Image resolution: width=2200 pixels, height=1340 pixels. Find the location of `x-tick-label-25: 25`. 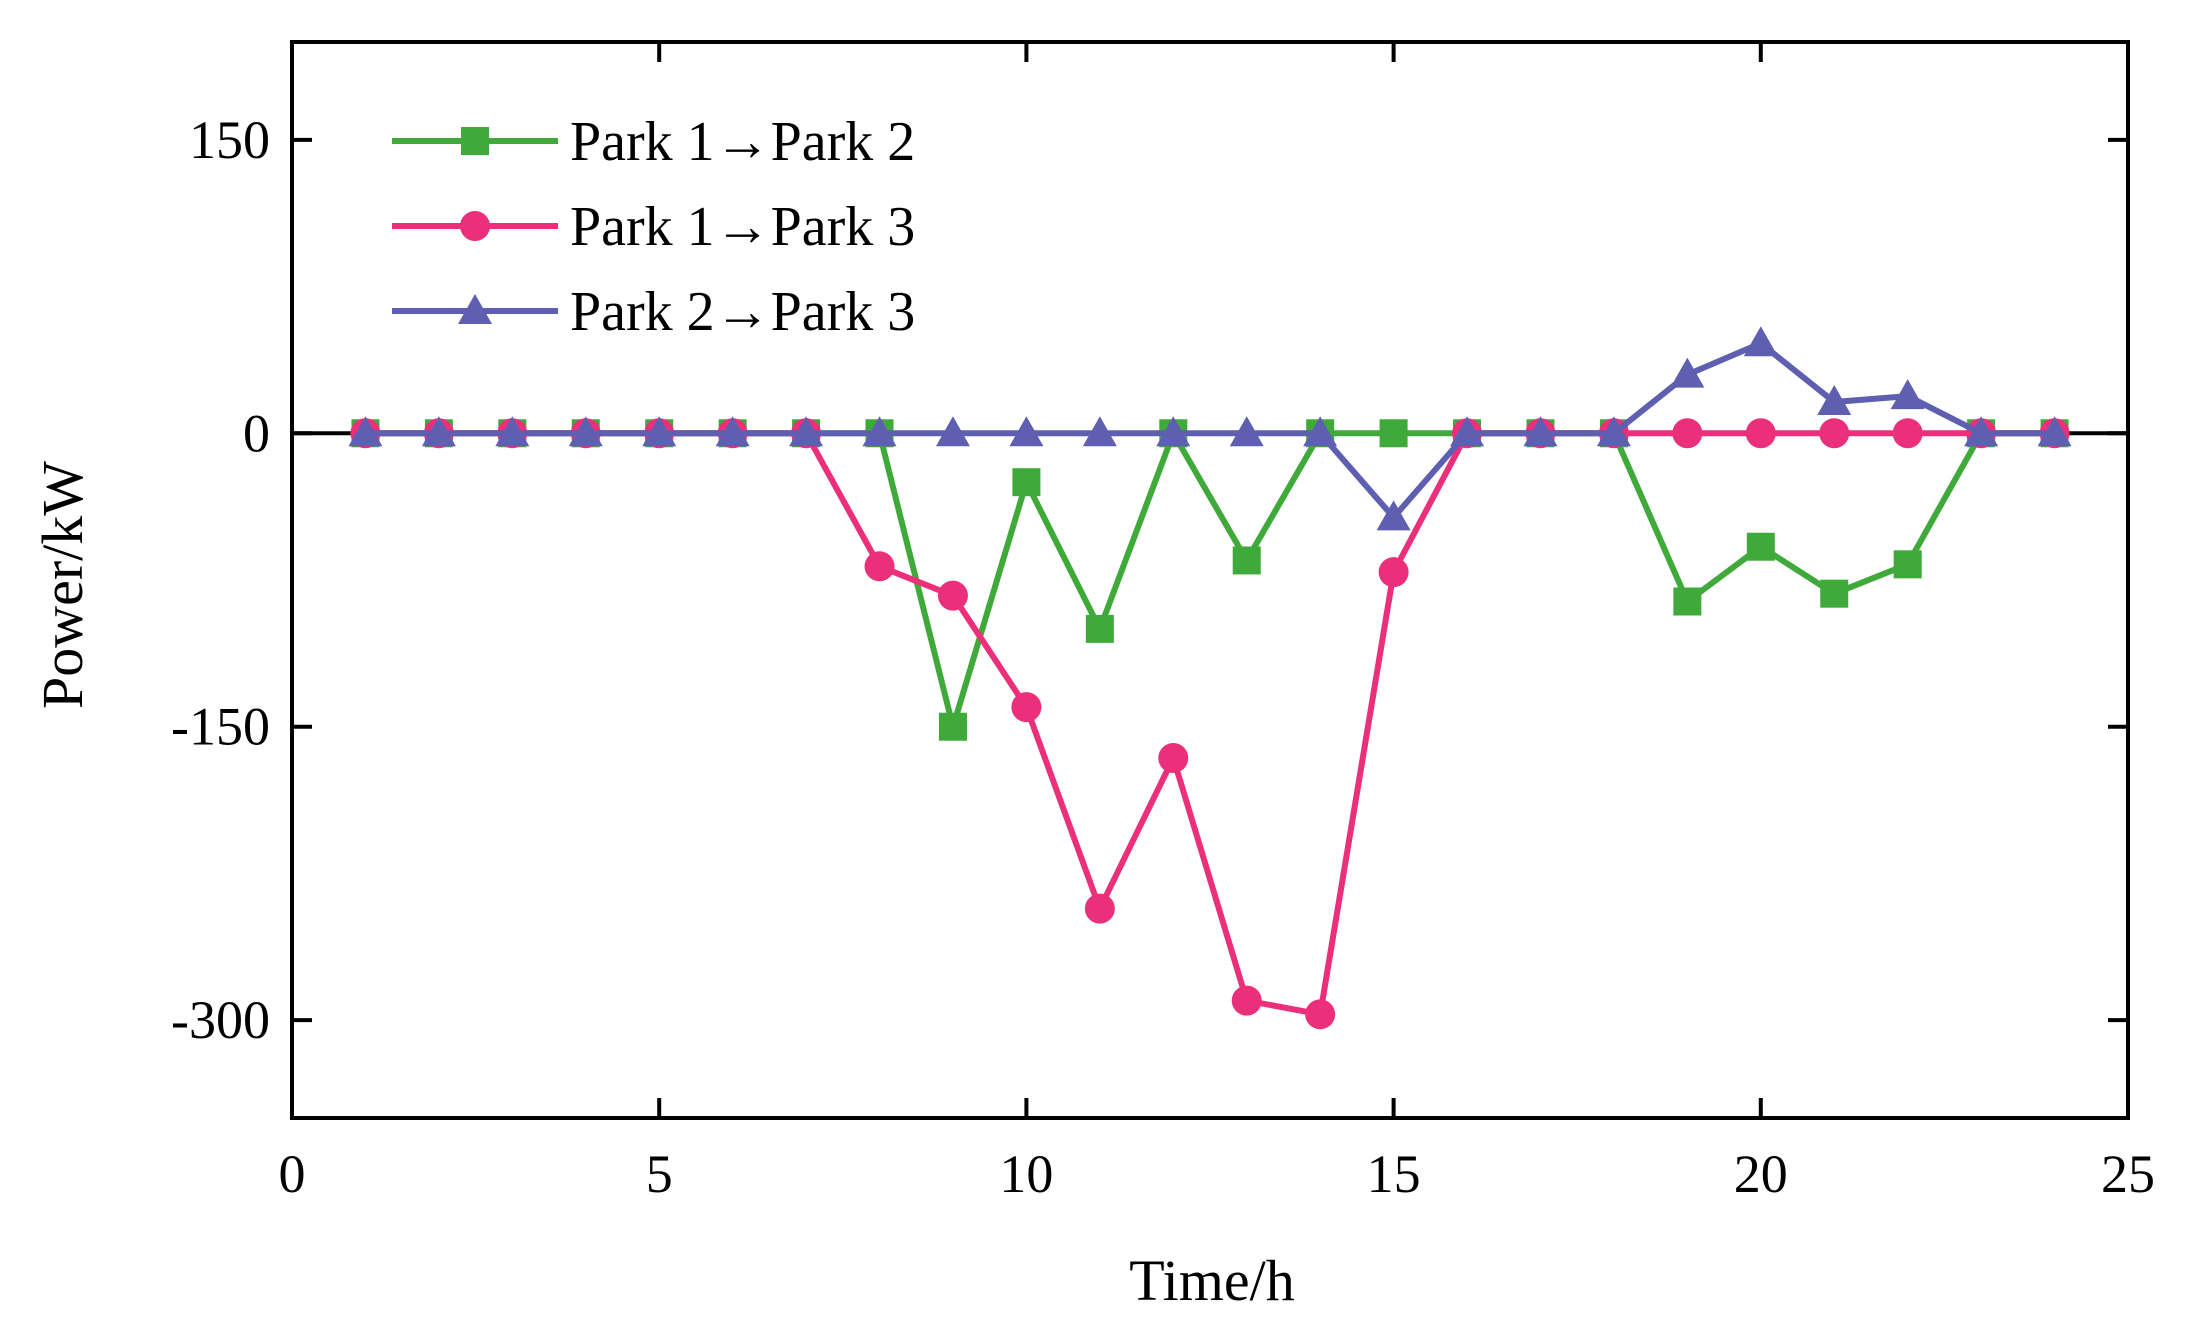

x-tick-label-25: 25 is located at coordinates (2128, 1174).